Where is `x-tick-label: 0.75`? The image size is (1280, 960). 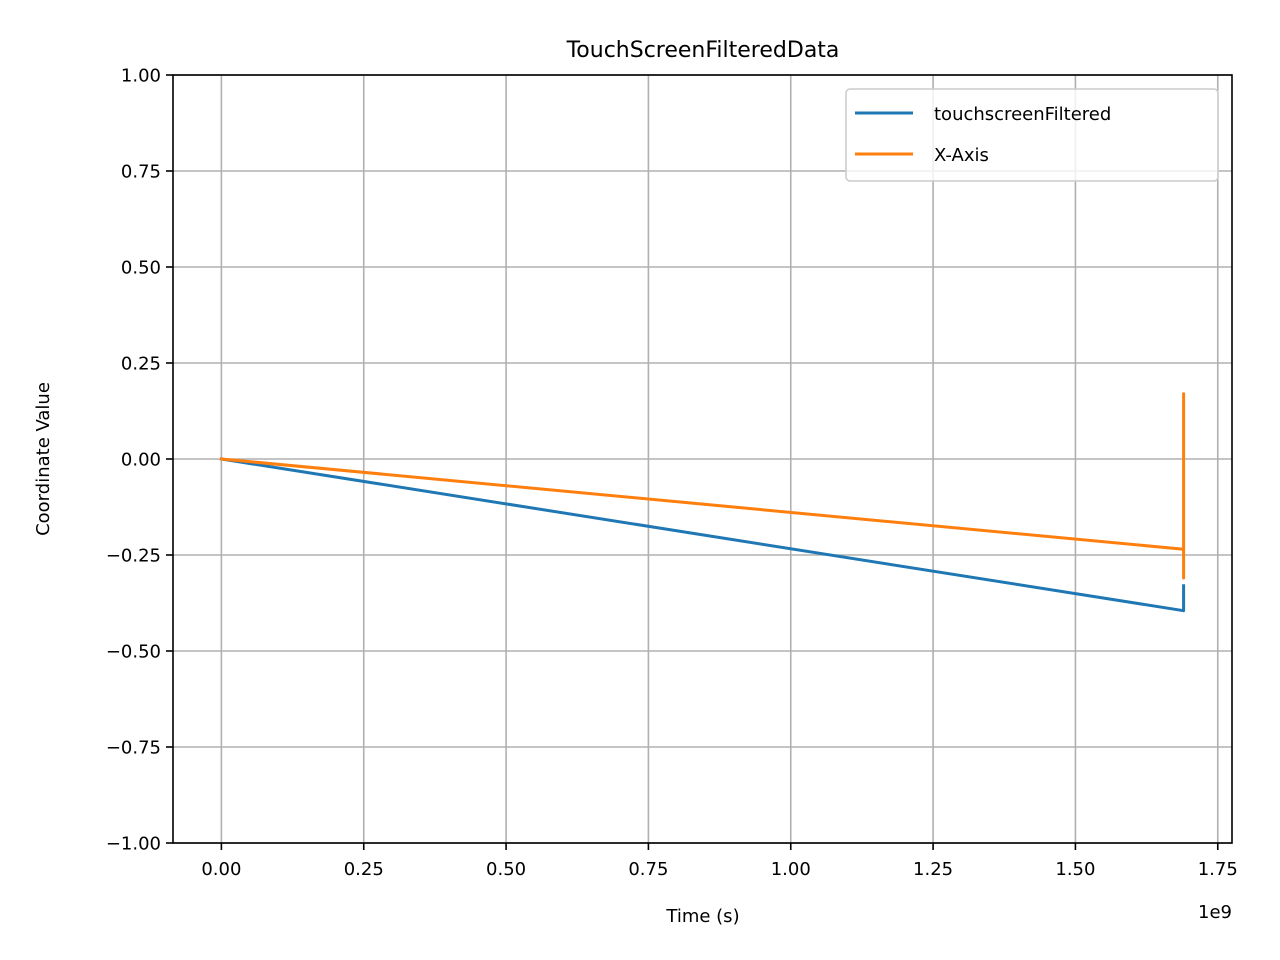 x-tick-label: 0.75 is located at coordinates (648, 869).